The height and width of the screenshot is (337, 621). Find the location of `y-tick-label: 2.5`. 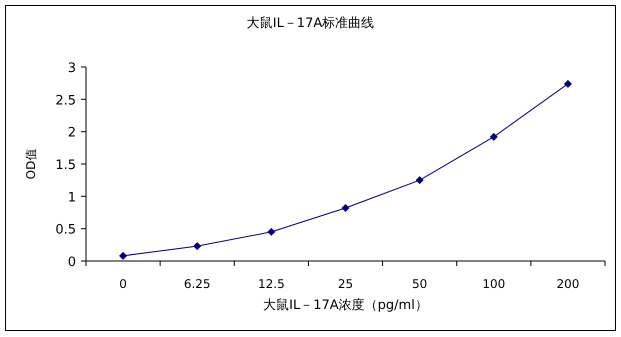

y-tick-label: 2.5 is located at coordinates (65, 100).